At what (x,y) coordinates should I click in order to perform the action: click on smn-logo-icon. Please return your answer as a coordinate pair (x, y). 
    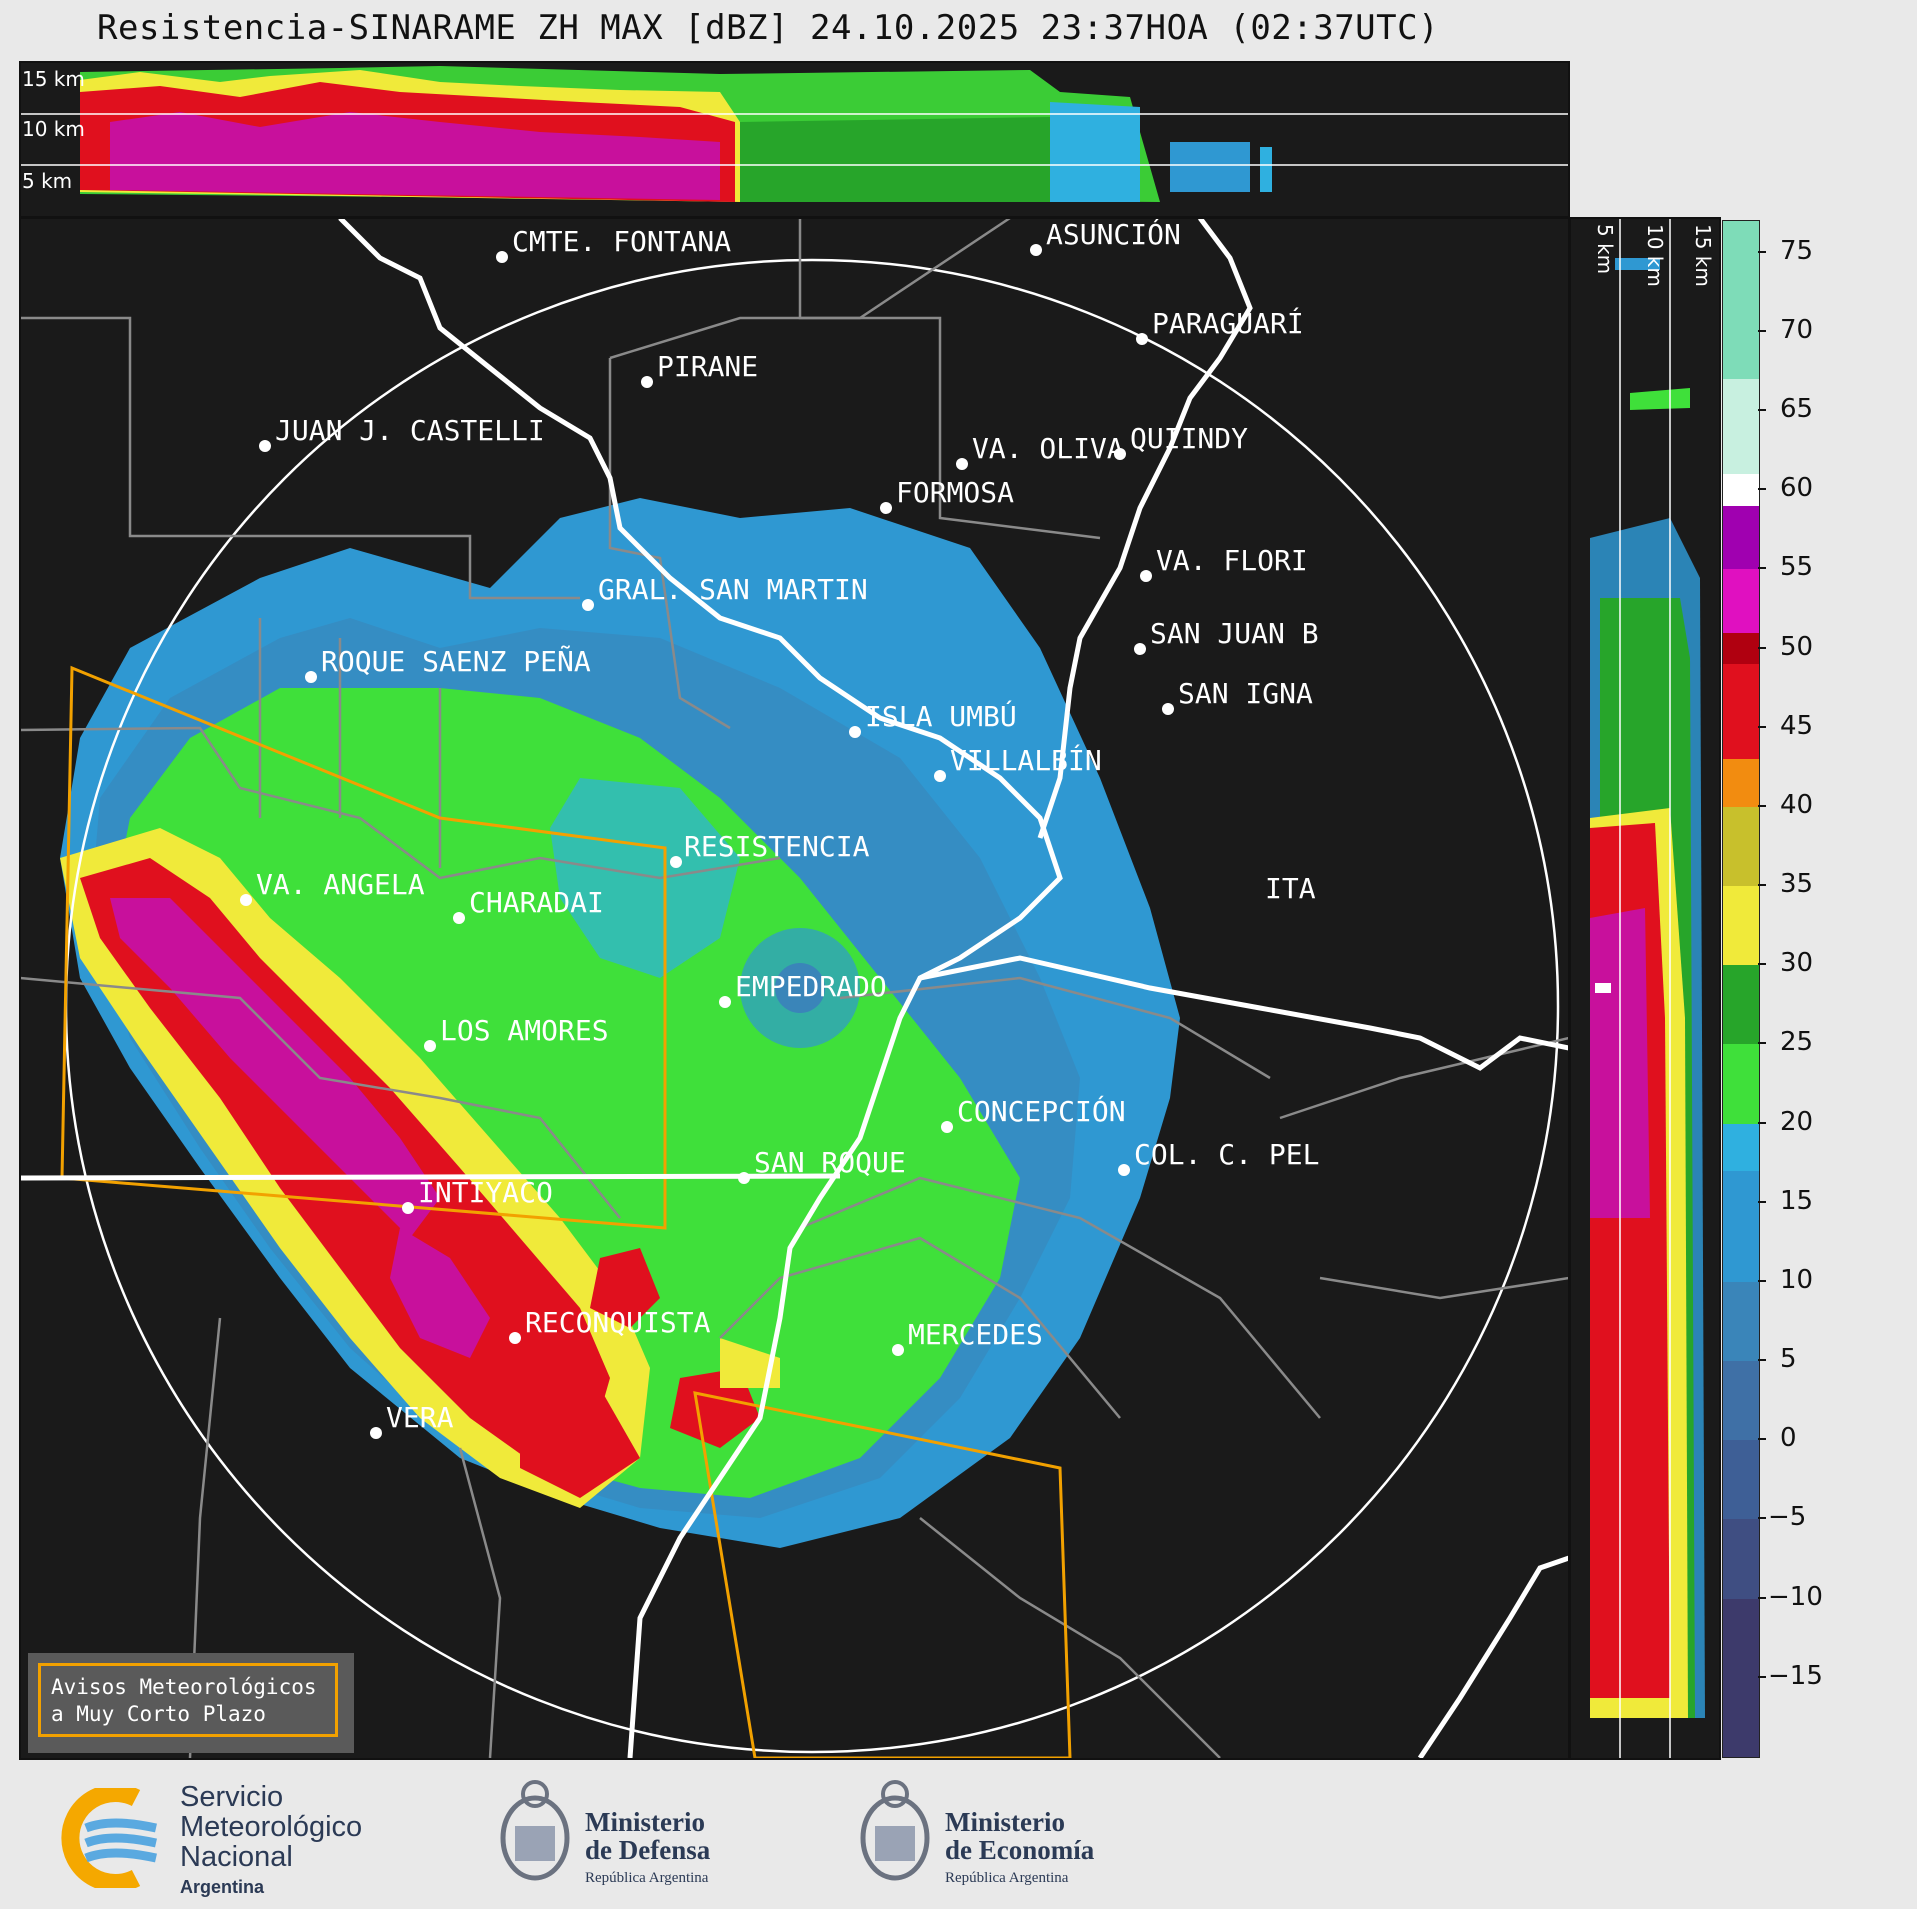
    Looking at the image, I should click on (109, 1838).